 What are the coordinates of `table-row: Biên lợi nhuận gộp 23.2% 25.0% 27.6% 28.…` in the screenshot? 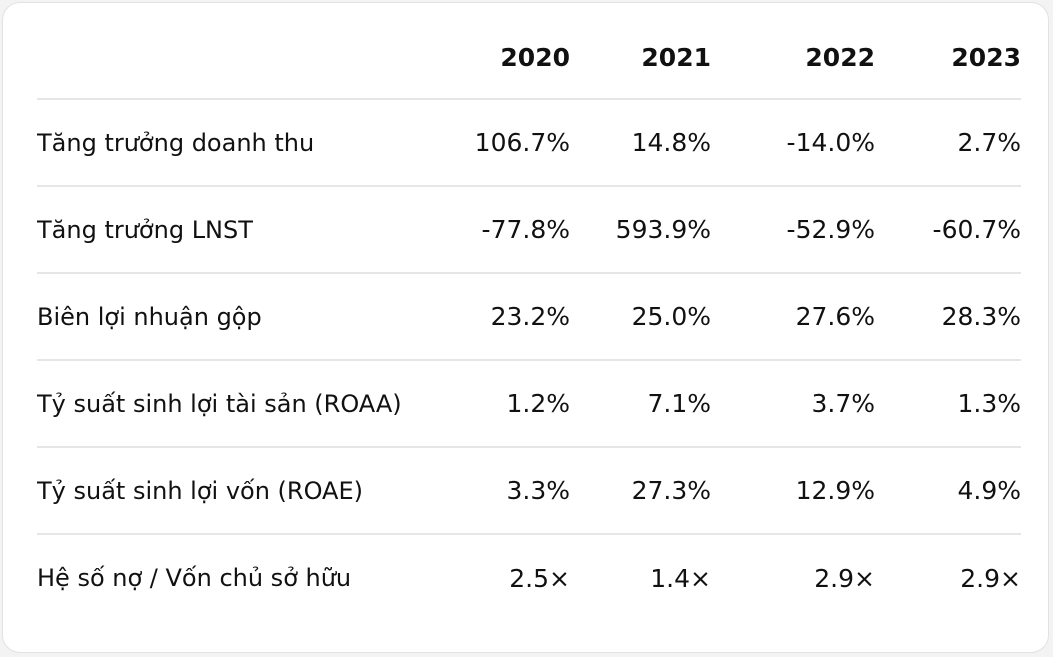 It's located at (529, 317).